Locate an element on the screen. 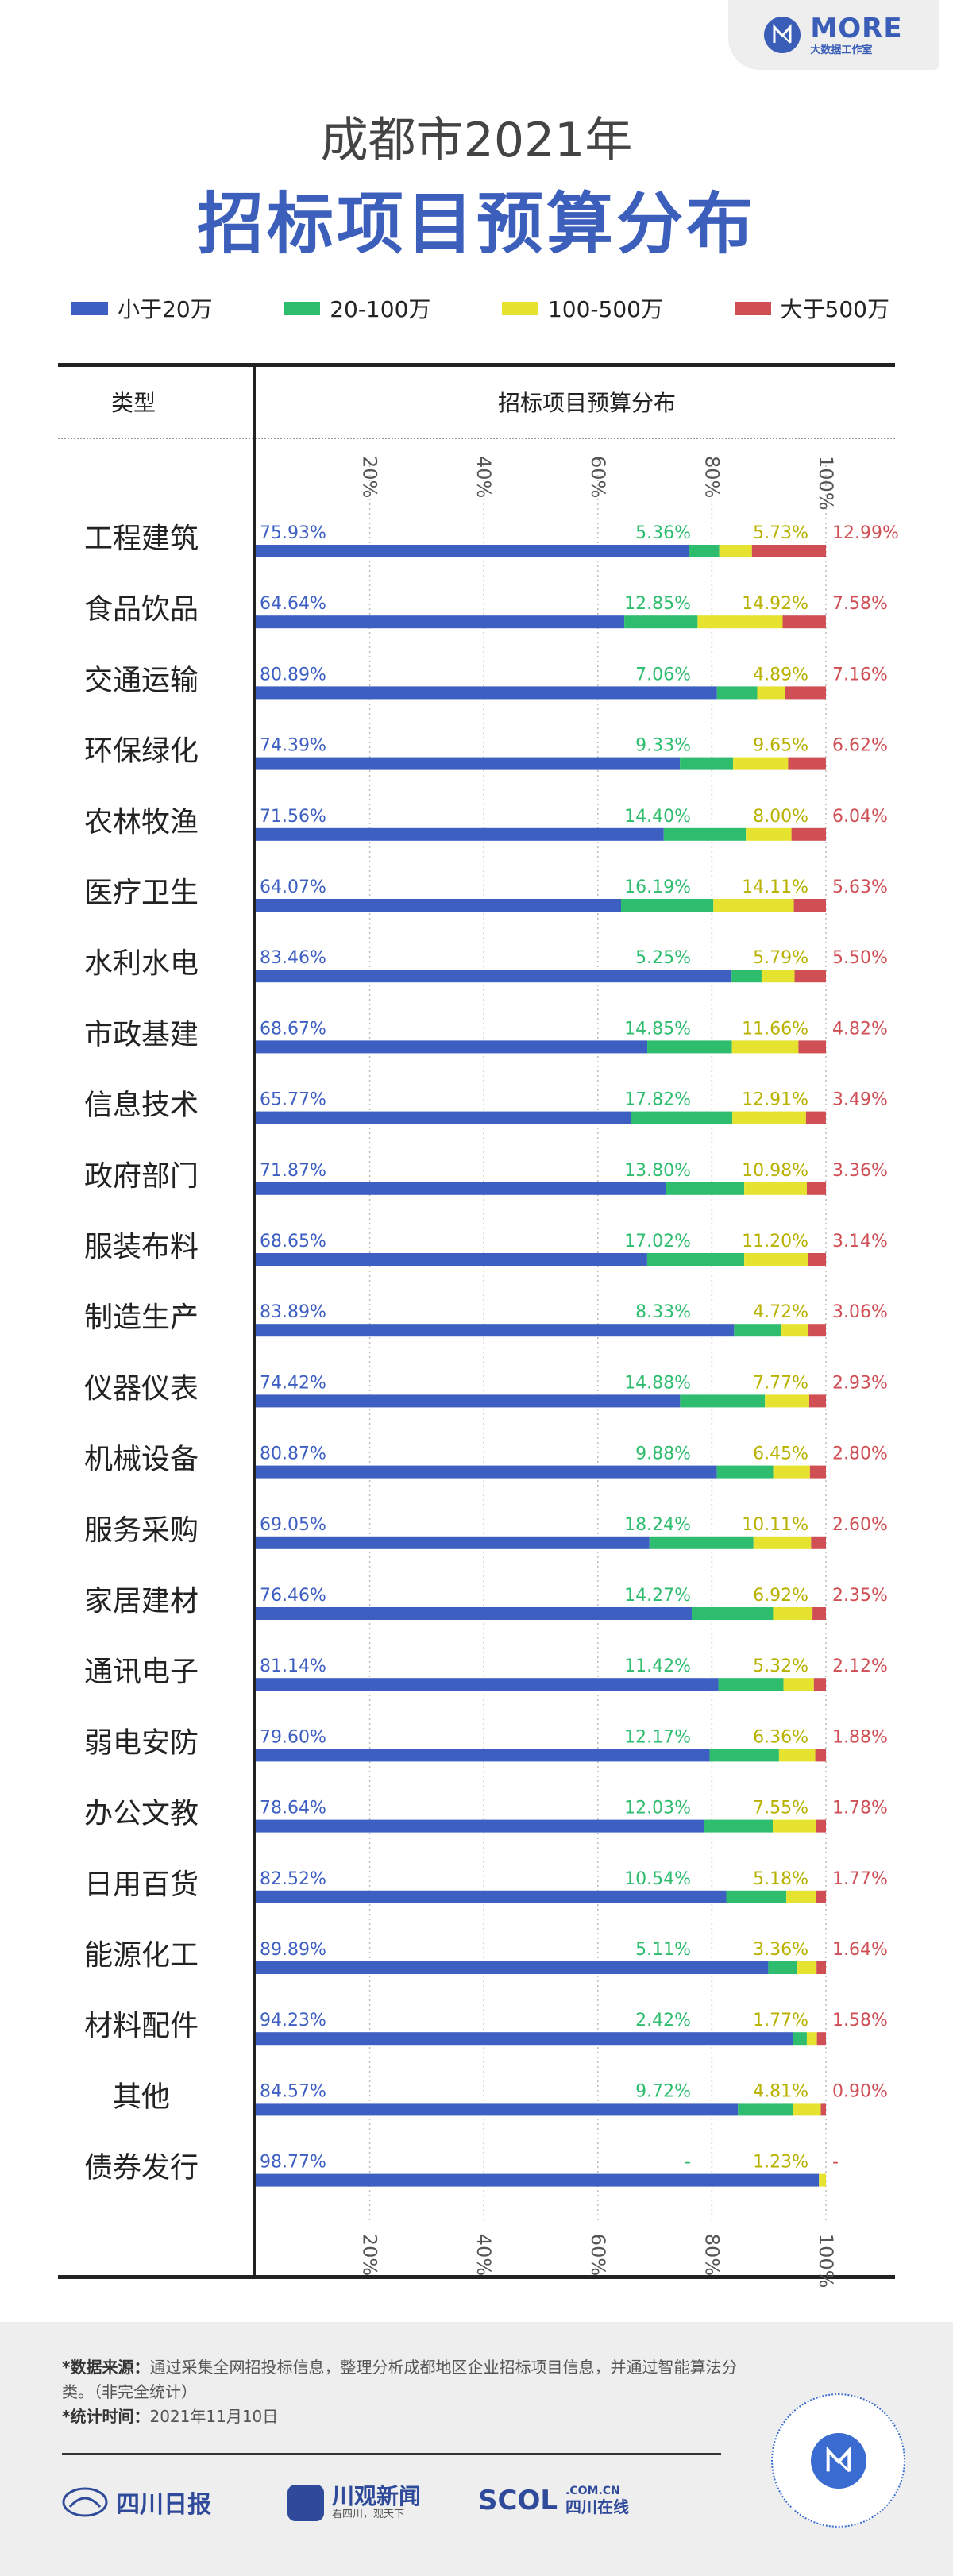  legend-label: 100-500万 is located at coordinates (605, 309).